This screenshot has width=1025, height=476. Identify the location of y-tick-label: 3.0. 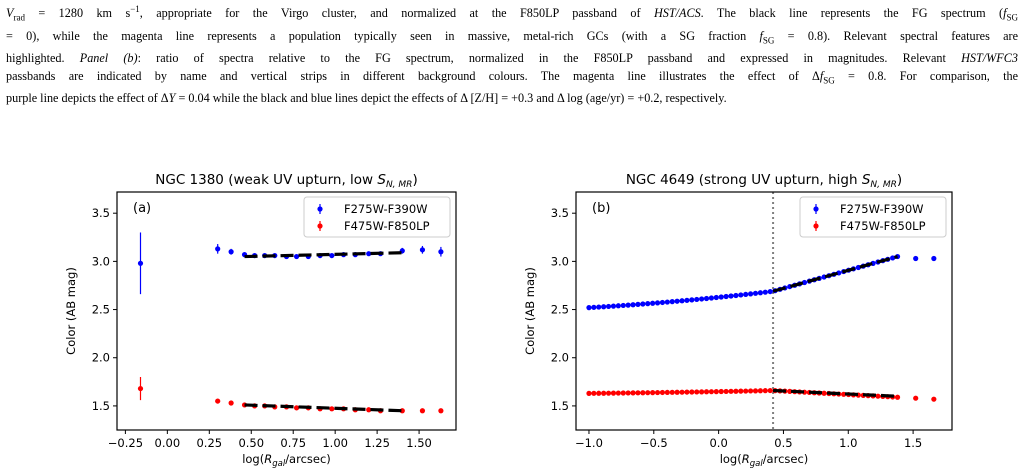
(101, 261).